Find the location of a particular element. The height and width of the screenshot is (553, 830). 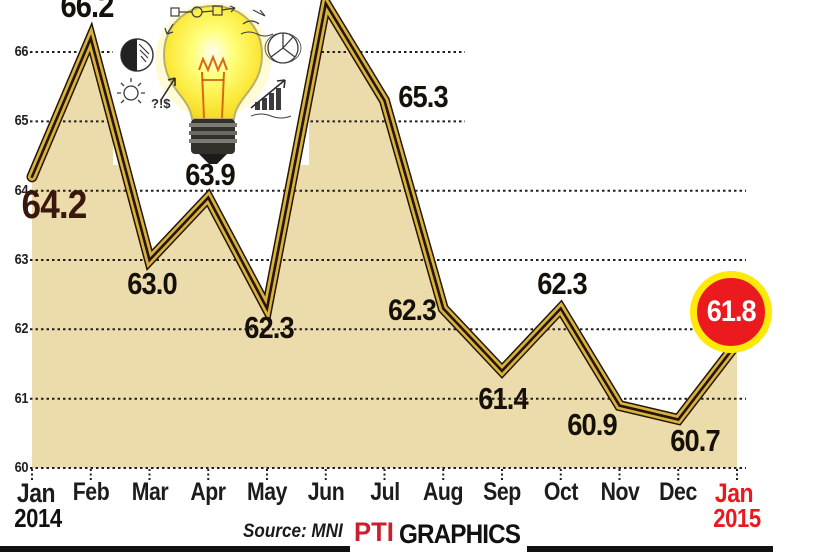

y-tick-label-66: 66 is located at coordinates (21, 51).